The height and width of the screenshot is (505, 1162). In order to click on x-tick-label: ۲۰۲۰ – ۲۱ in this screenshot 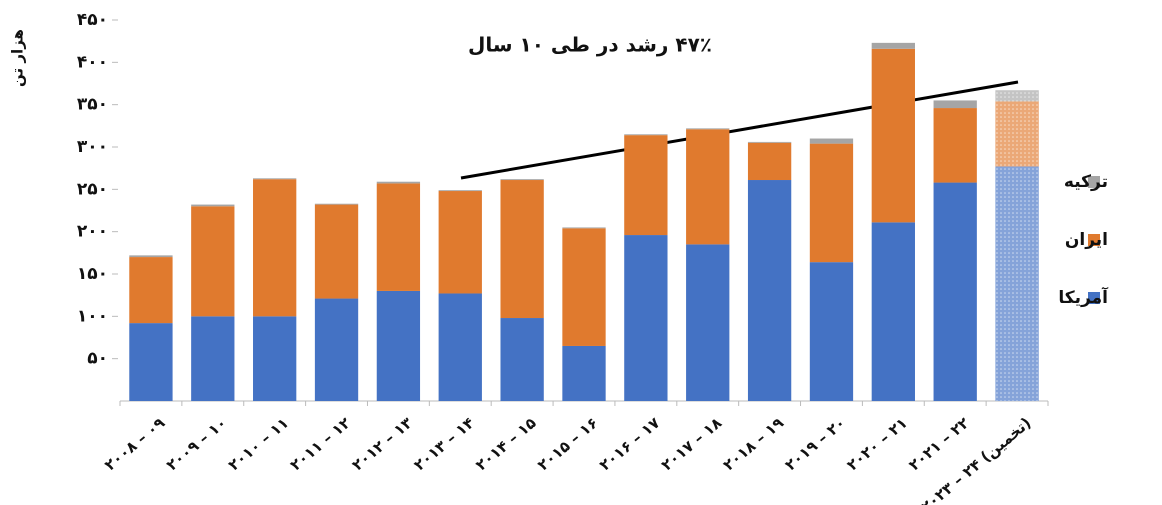, I will do `click(876, 444)`.